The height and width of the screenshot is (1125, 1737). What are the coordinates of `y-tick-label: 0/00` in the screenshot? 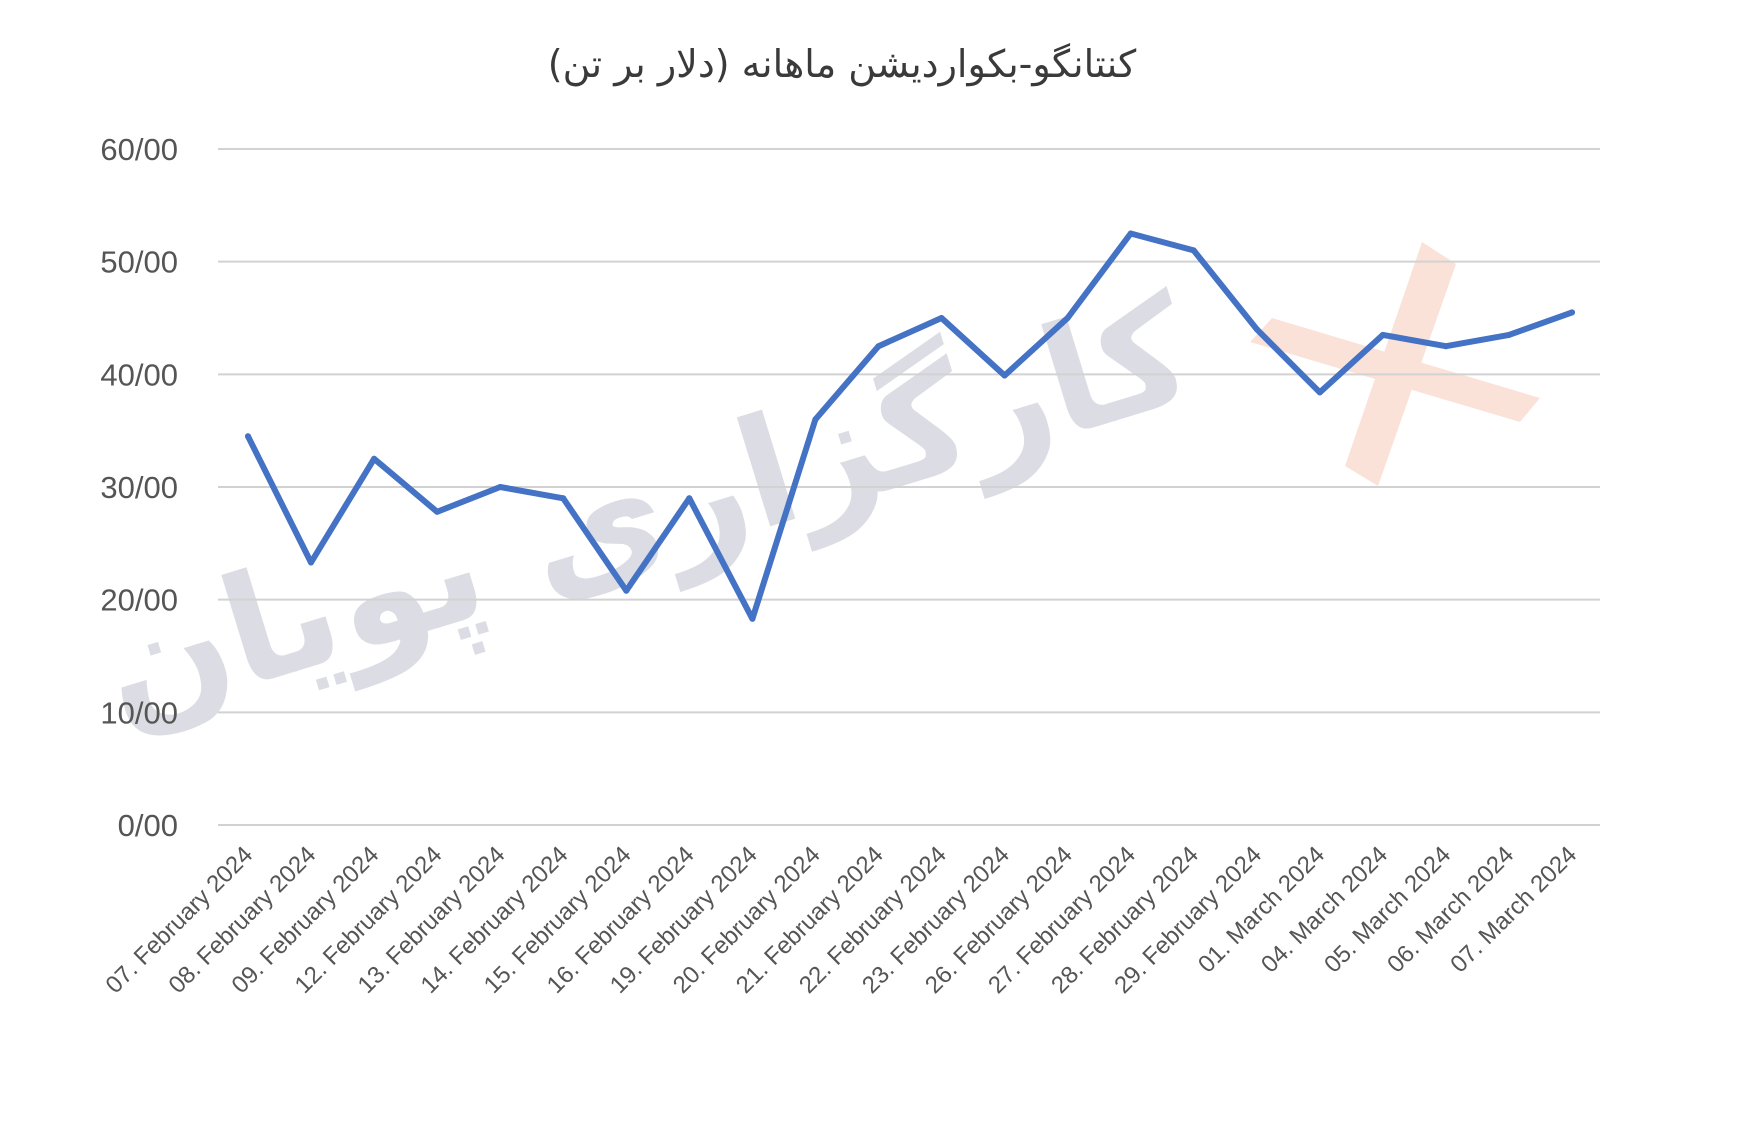 It's located at (148, 825).